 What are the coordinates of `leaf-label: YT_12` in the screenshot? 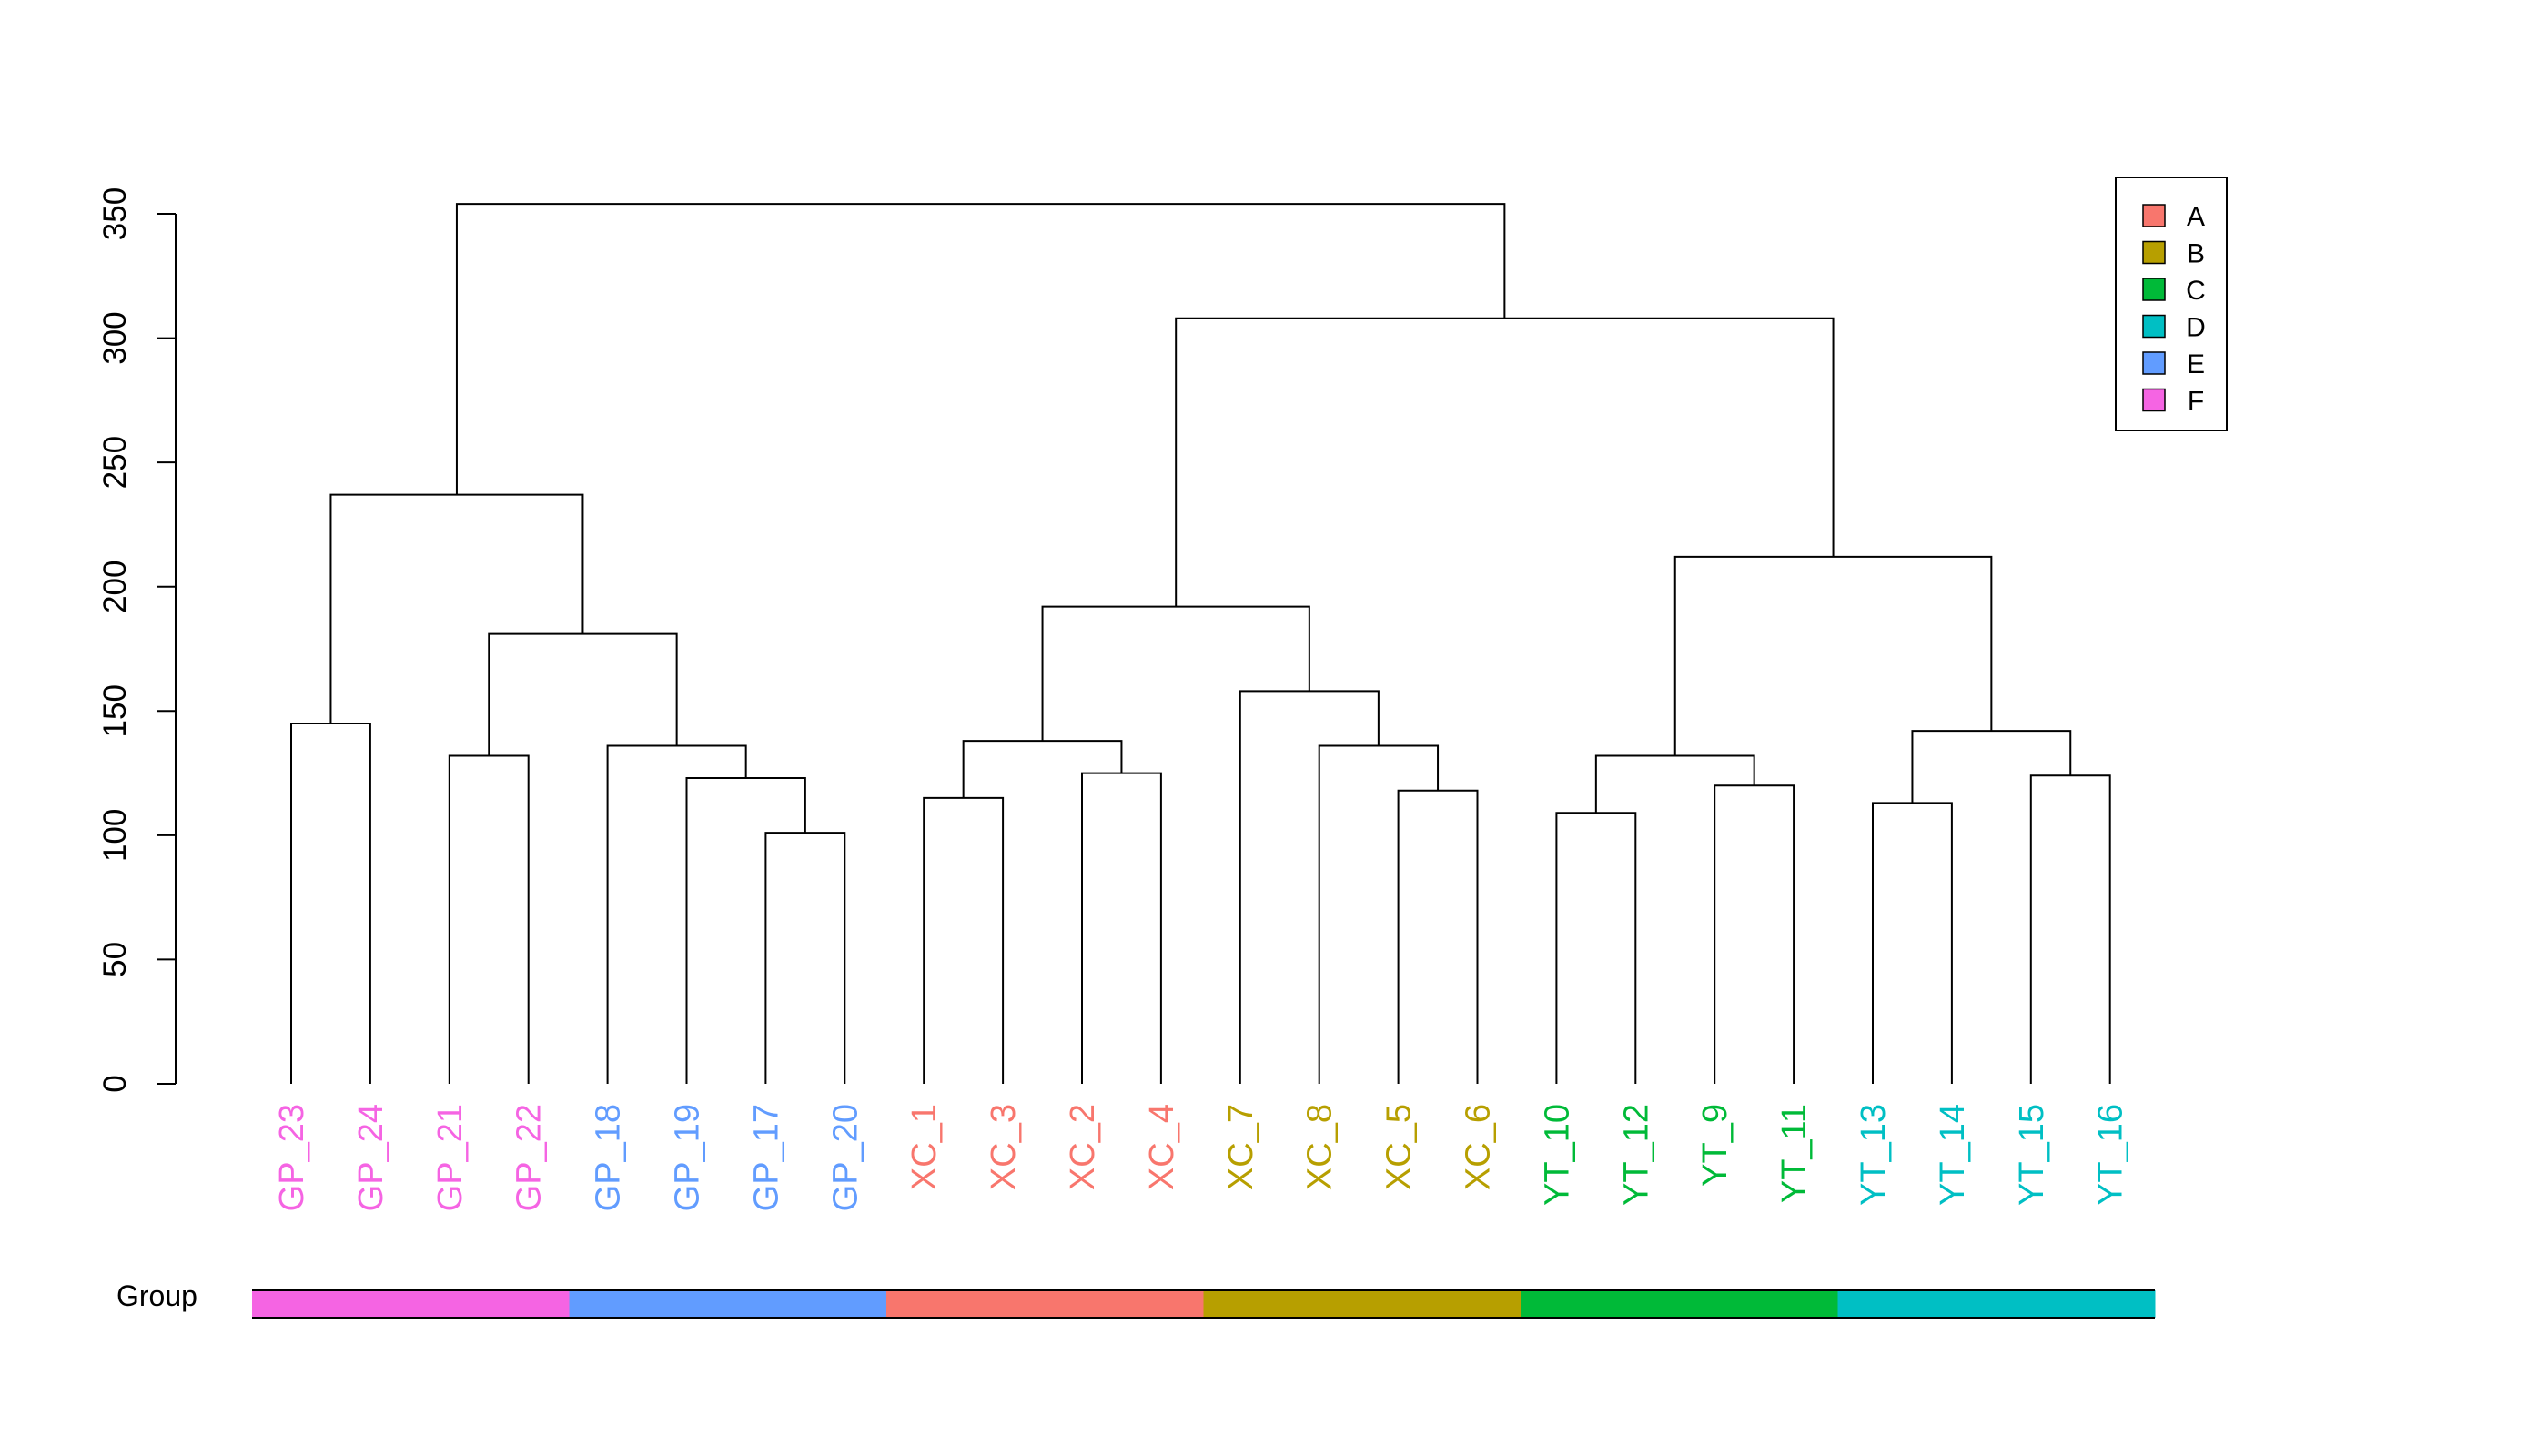 It's located at (1636, 1155).